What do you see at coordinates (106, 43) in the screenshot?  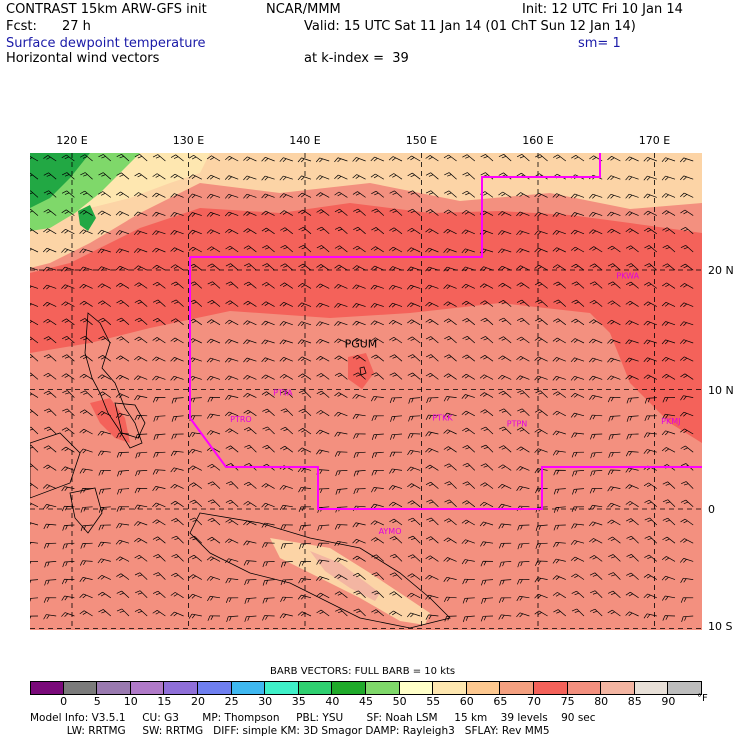 I see `field-name-dewpoint: Surface dewpoint temperature` at bounding box center [106, 43].